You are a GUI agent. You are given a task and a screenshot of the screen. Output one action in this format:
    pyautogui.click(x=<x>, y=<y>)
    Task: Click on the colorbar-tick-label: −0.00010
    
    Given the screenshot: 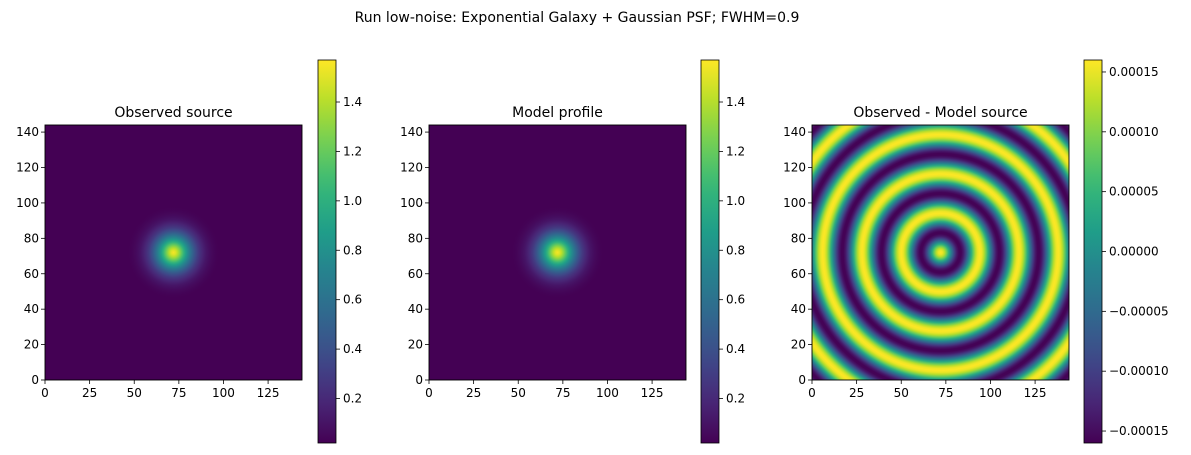 What is the action you would take?
    pyautogui.click(x=1139, y=371)
    